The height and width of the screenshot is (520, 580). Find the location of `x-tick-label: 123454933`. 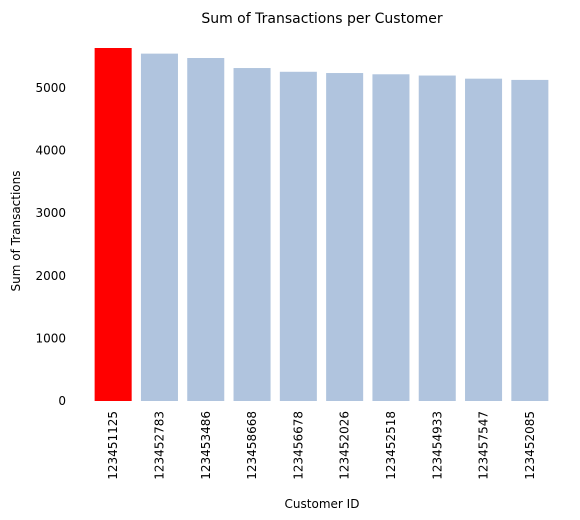

x-tick-label: 123454933 is located at coordinates (437, 445).